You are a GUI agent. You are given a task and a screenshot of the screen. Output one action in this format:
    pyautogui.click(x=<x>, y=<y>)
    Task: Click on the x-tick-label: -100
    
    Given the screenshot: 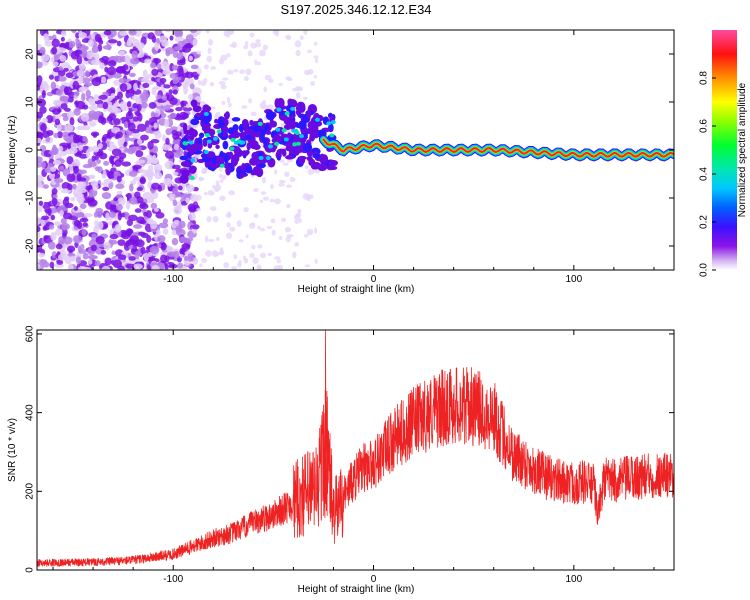 What is the action you would take?
    pyautogui.click(x=173, y=279)
    